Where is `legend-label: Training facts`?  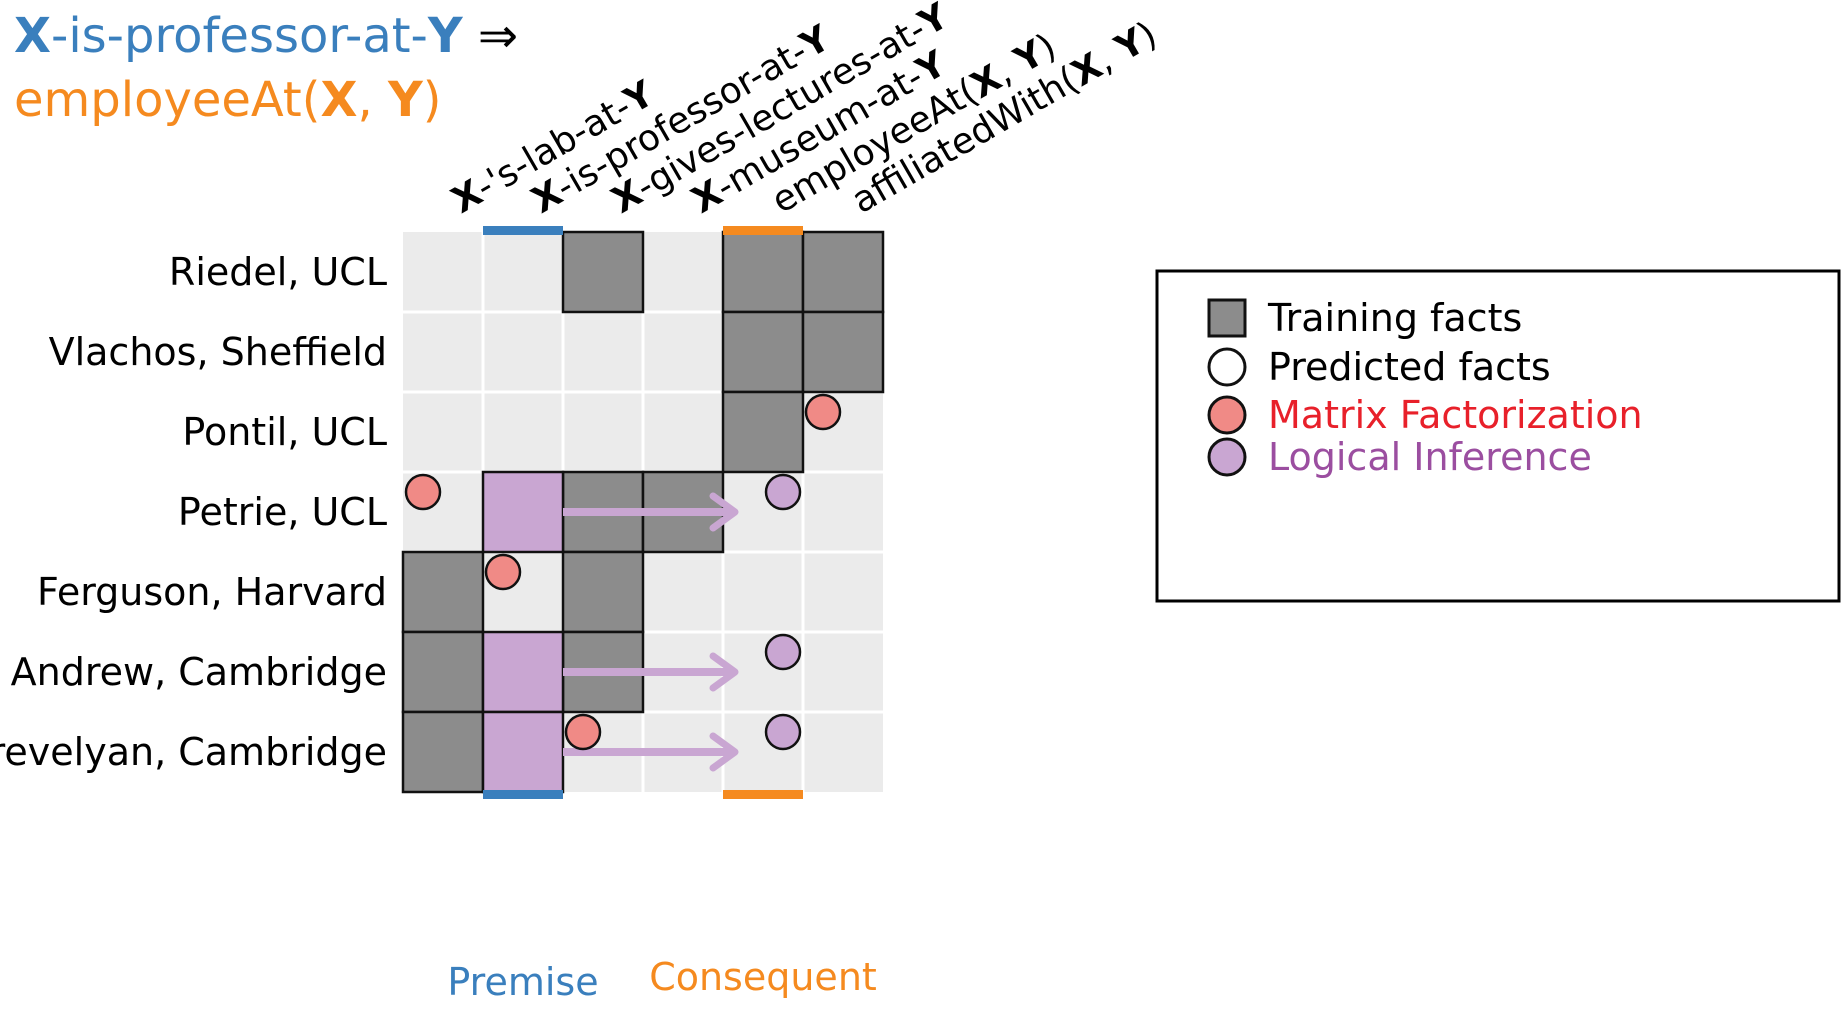
legend-label: Training facts is located at coordinates (1394, 318).